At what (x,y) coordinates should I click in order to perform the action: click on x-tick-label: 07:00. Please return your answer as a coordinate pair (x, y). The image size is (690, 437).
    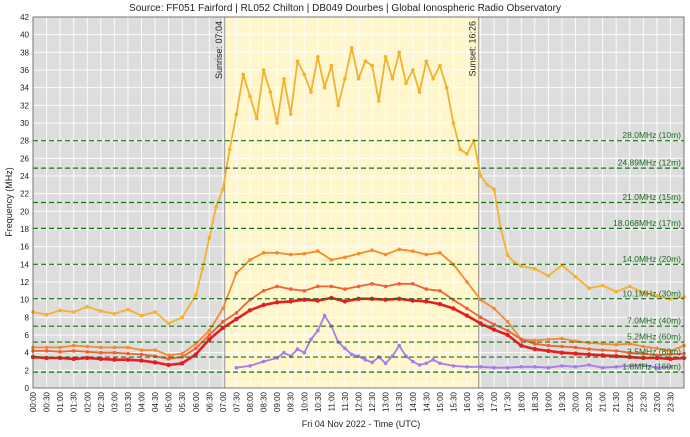
    Looking at the image, I should click on (223, 401).